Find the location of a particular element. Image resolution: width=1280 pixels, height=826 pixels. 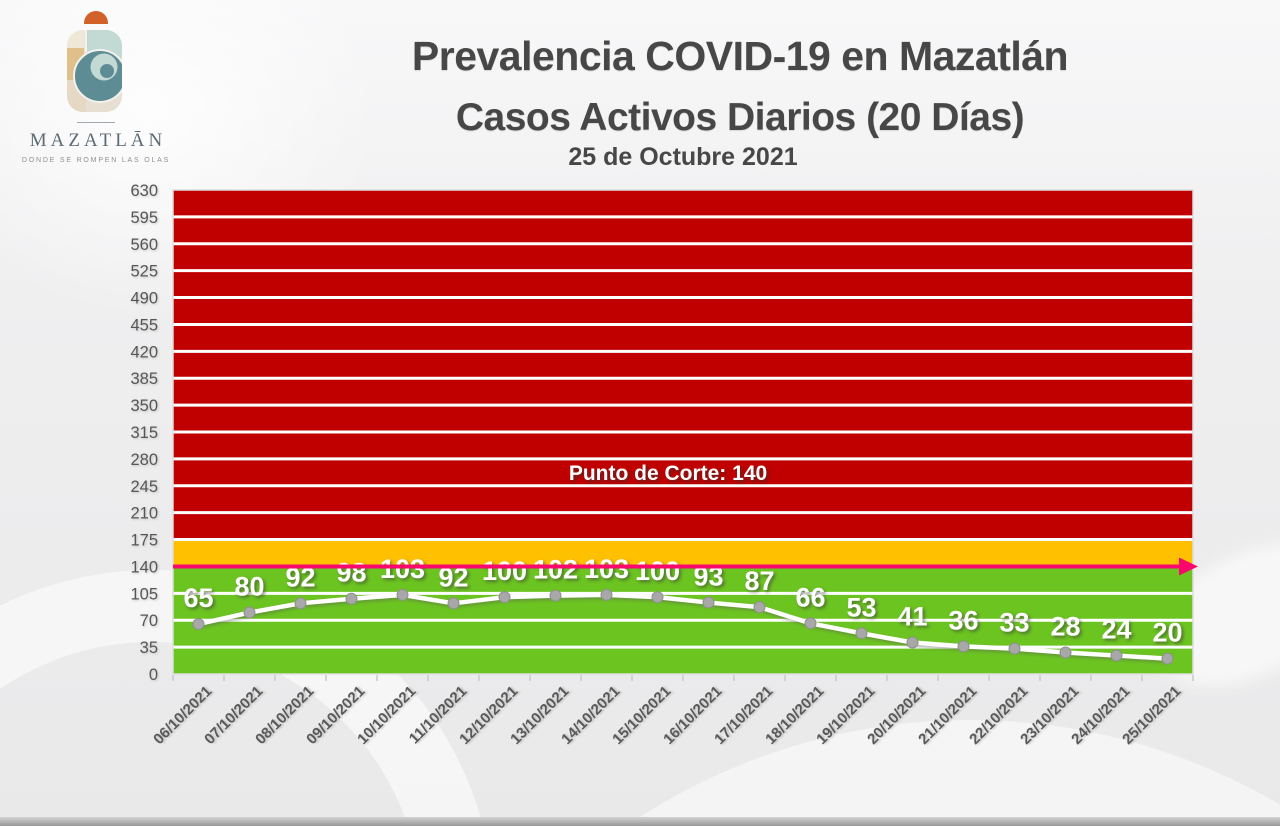

data-point-label: 36 is located at coordinates (963, 620).